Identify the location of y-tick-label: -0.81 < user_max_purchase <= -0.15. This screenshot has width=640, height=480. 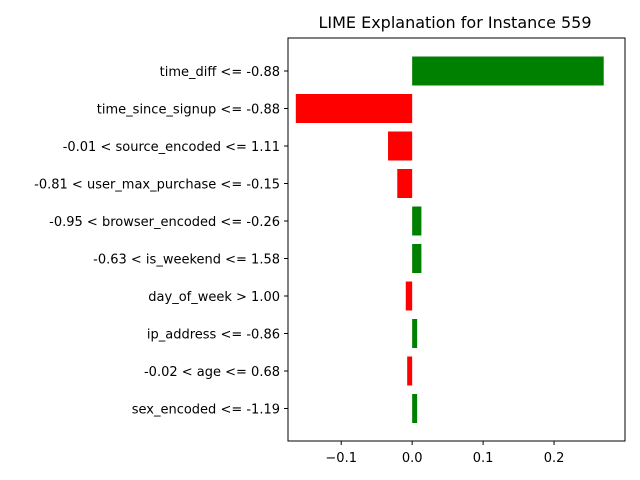
(157, 185).